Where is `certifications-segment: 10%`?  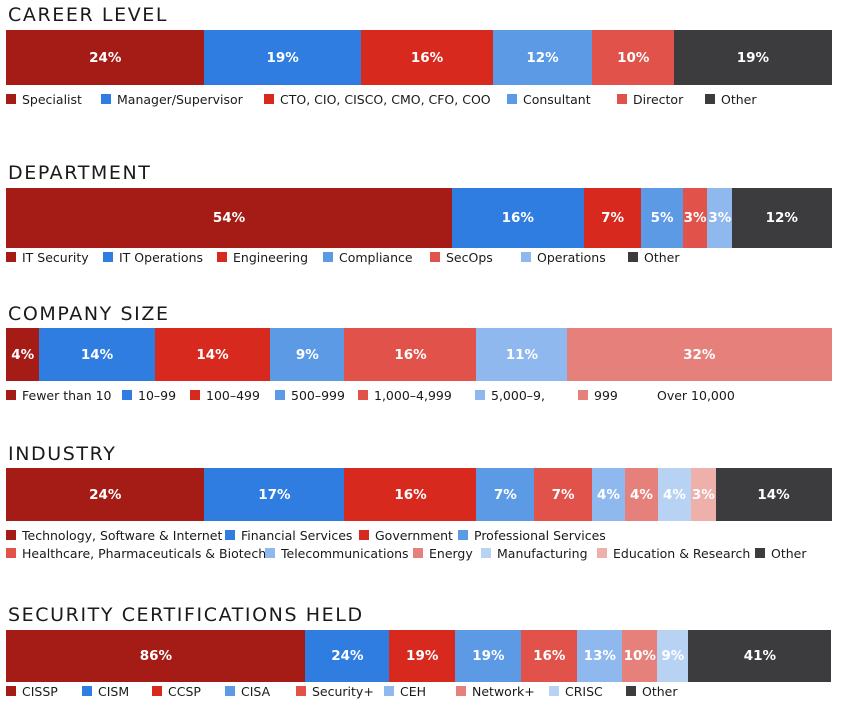
certifications-segment: 10% is located at coordinates (640, 656).